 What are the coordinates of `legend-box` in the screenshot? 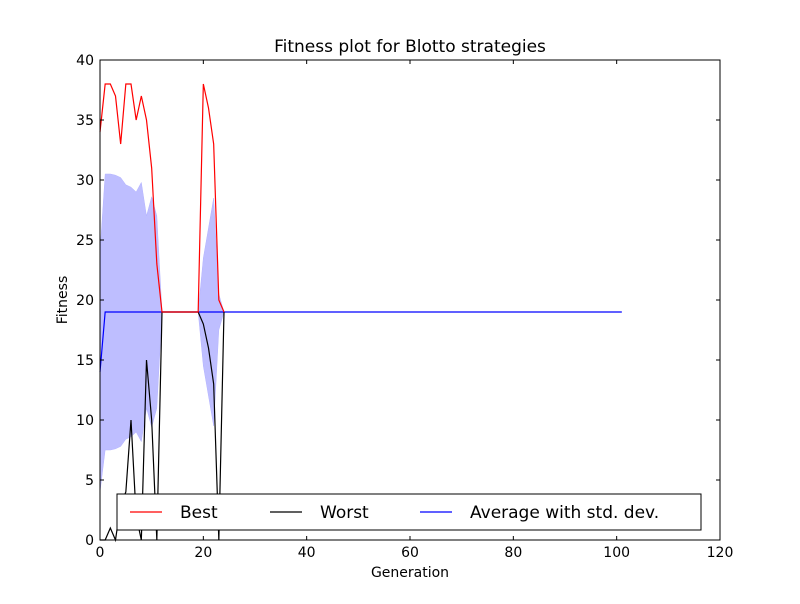 It's located at (409, 512).